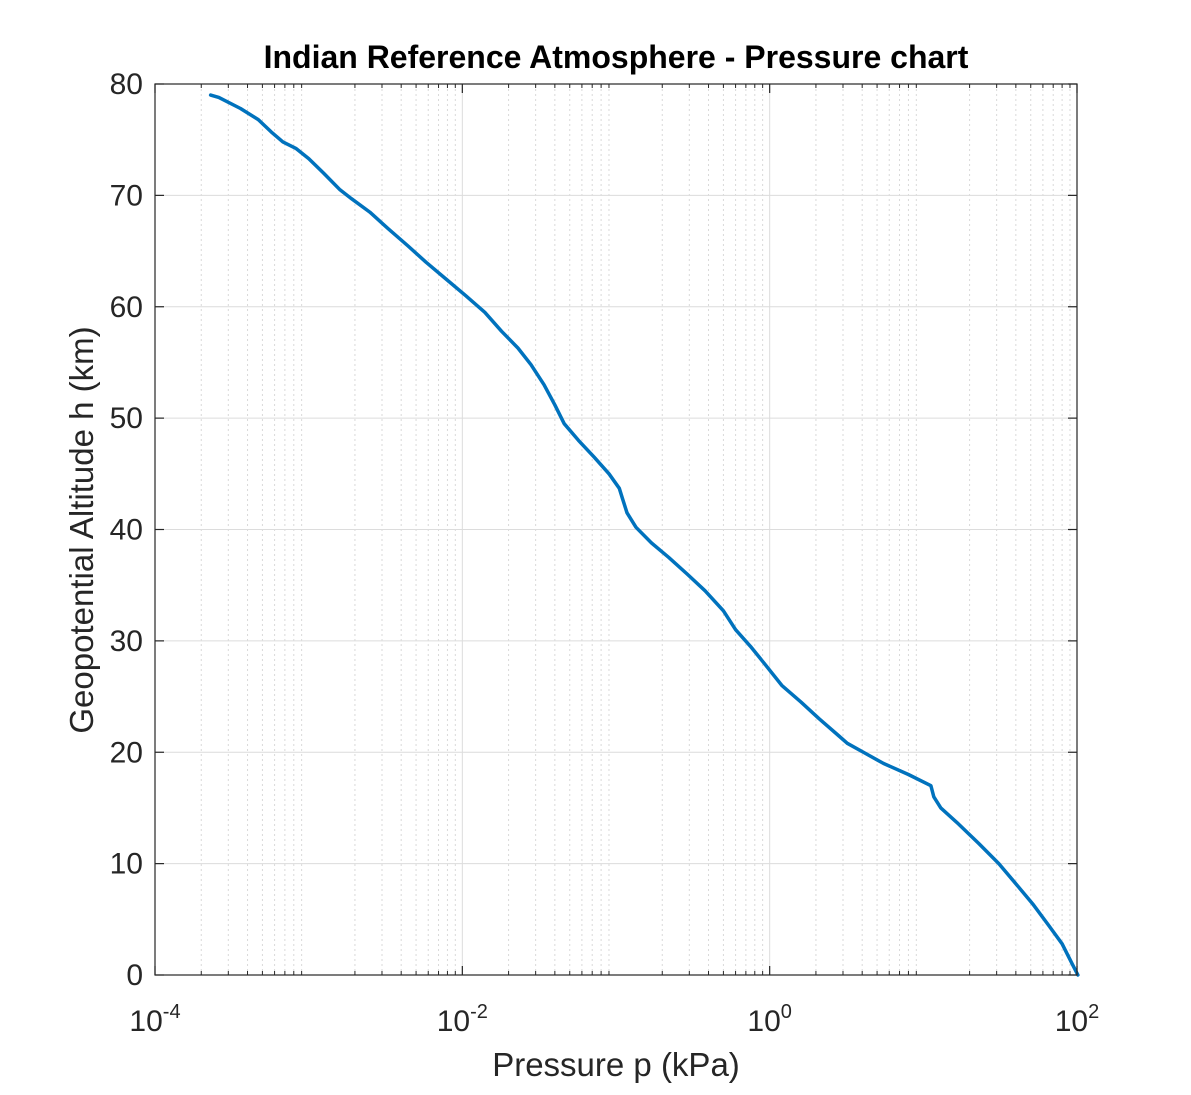  I want to click on x-tick-label: 10⁰, so click(769, 1019).